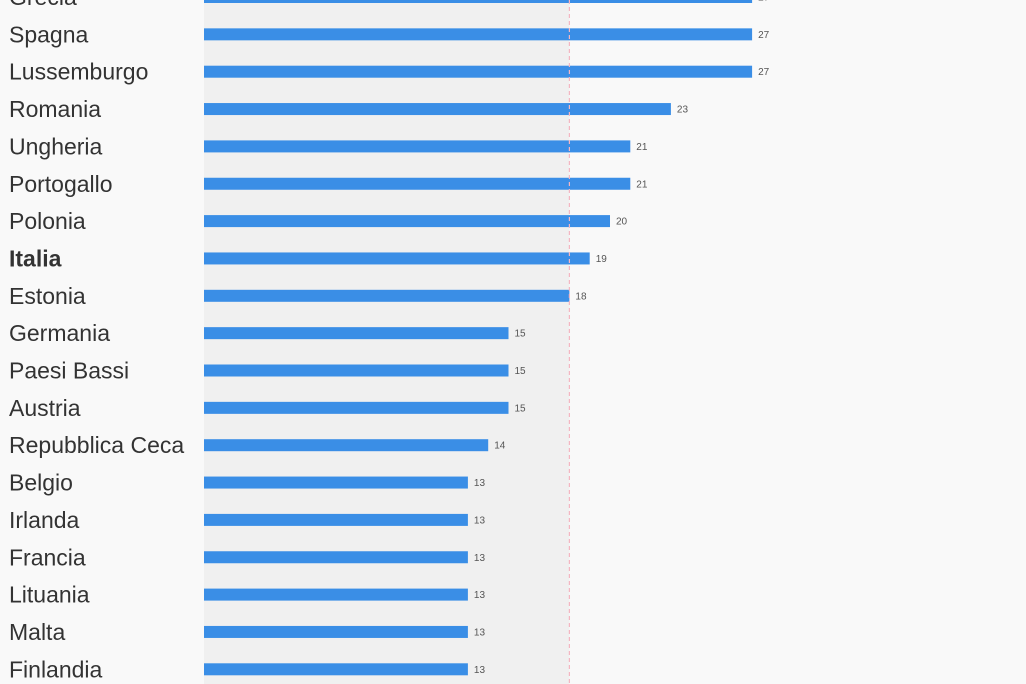 This screenshot has height=684, width=1026. I want to click on category-label: Austria, so click(45, 408).